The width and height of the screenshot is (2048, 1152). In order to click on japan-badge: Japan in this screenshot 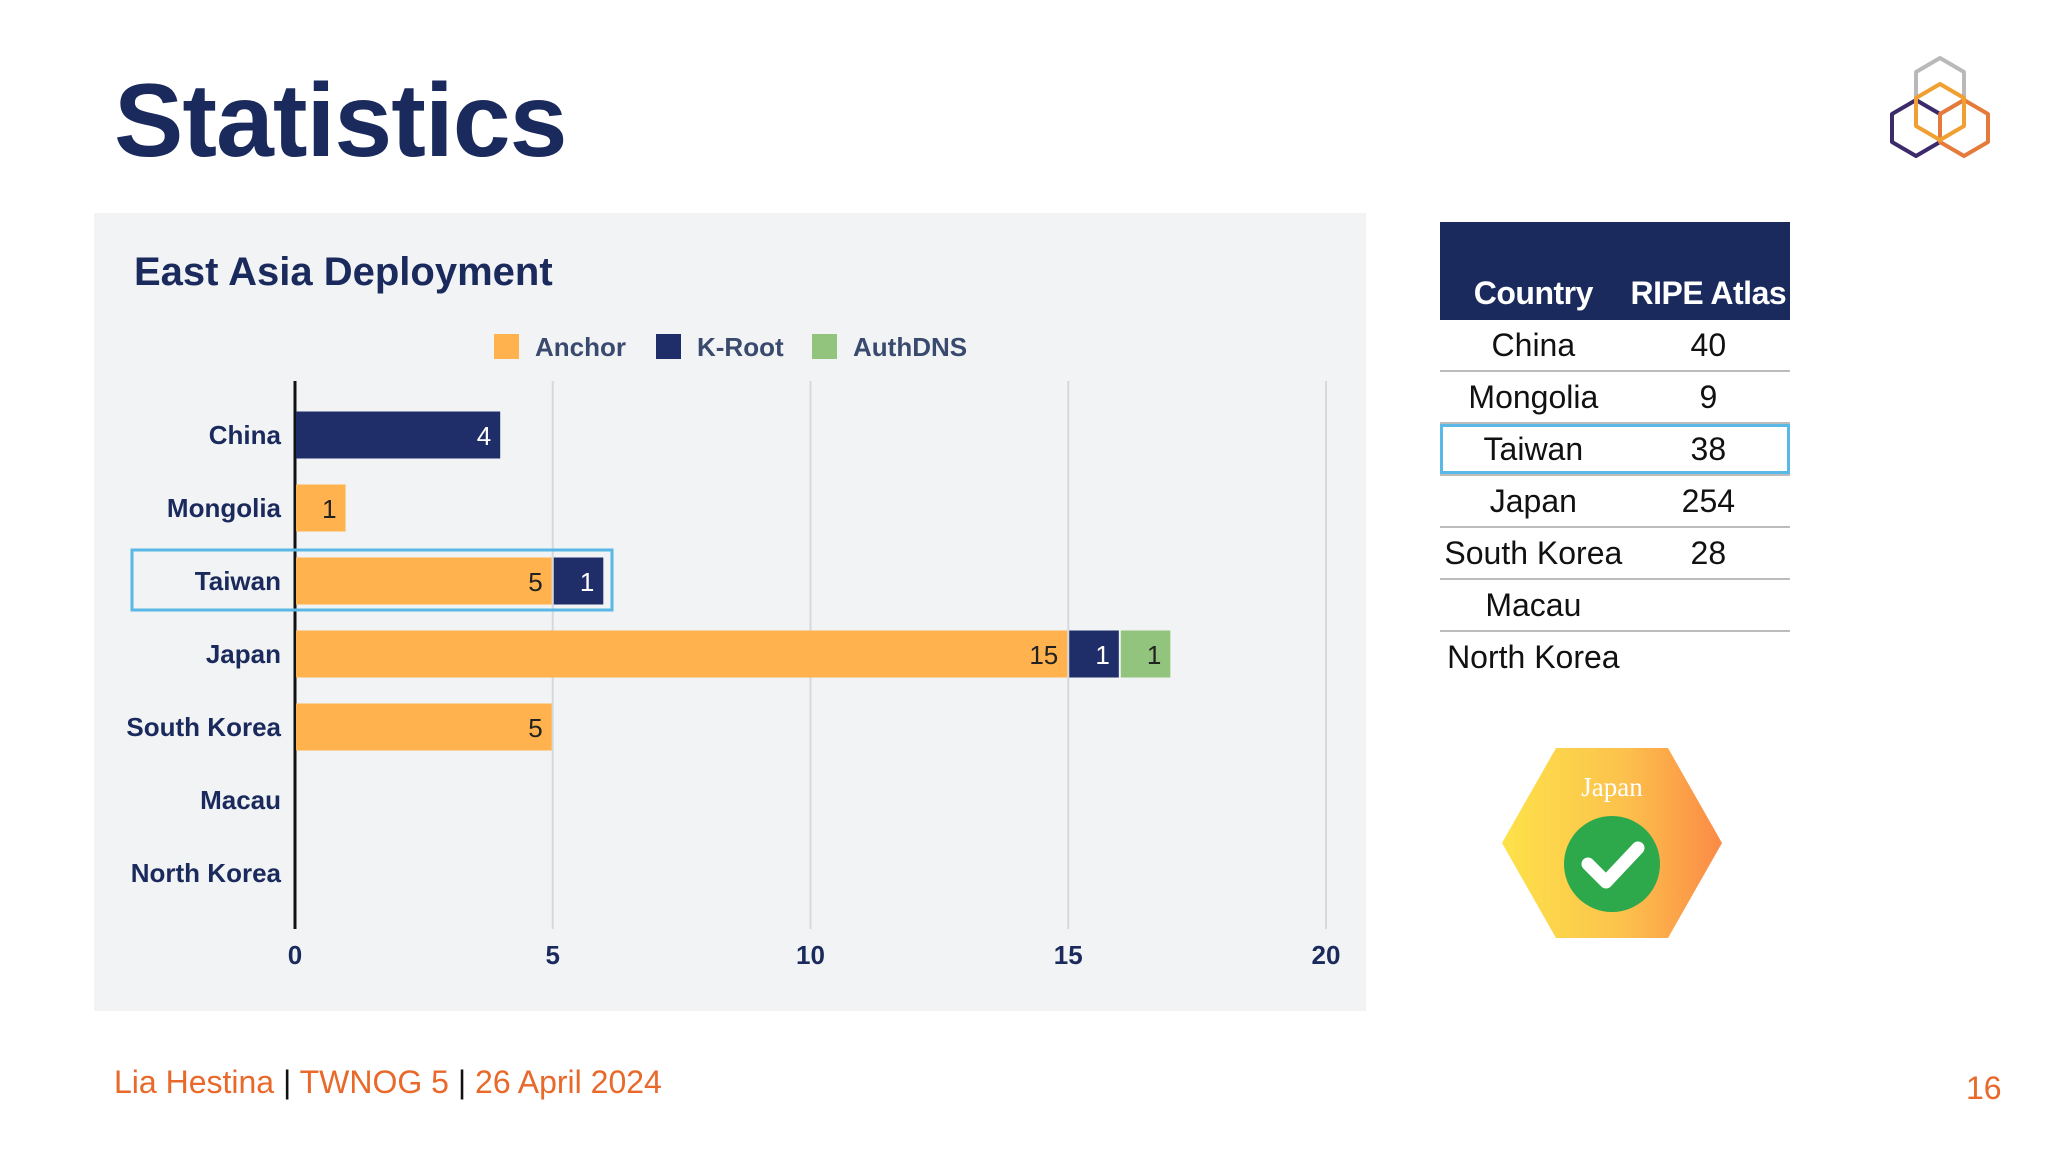, I will do `click(1612, 843)`.